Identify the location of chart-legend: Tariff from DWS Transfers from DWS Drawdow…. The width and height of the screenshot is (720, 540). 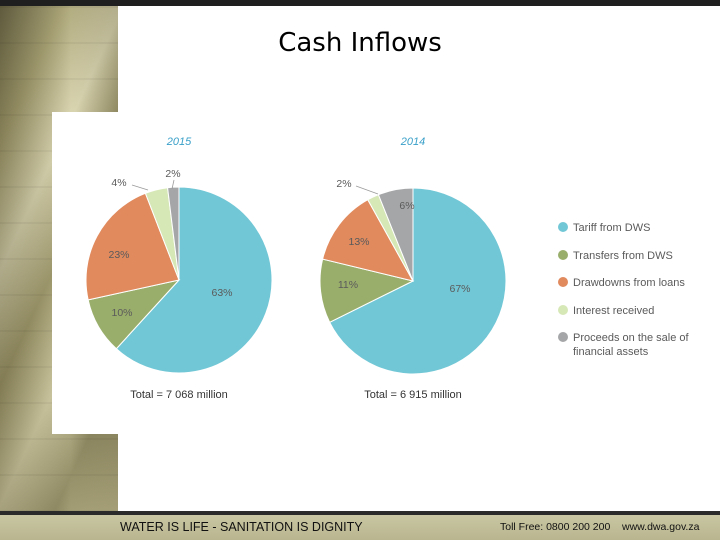
(624, 290).